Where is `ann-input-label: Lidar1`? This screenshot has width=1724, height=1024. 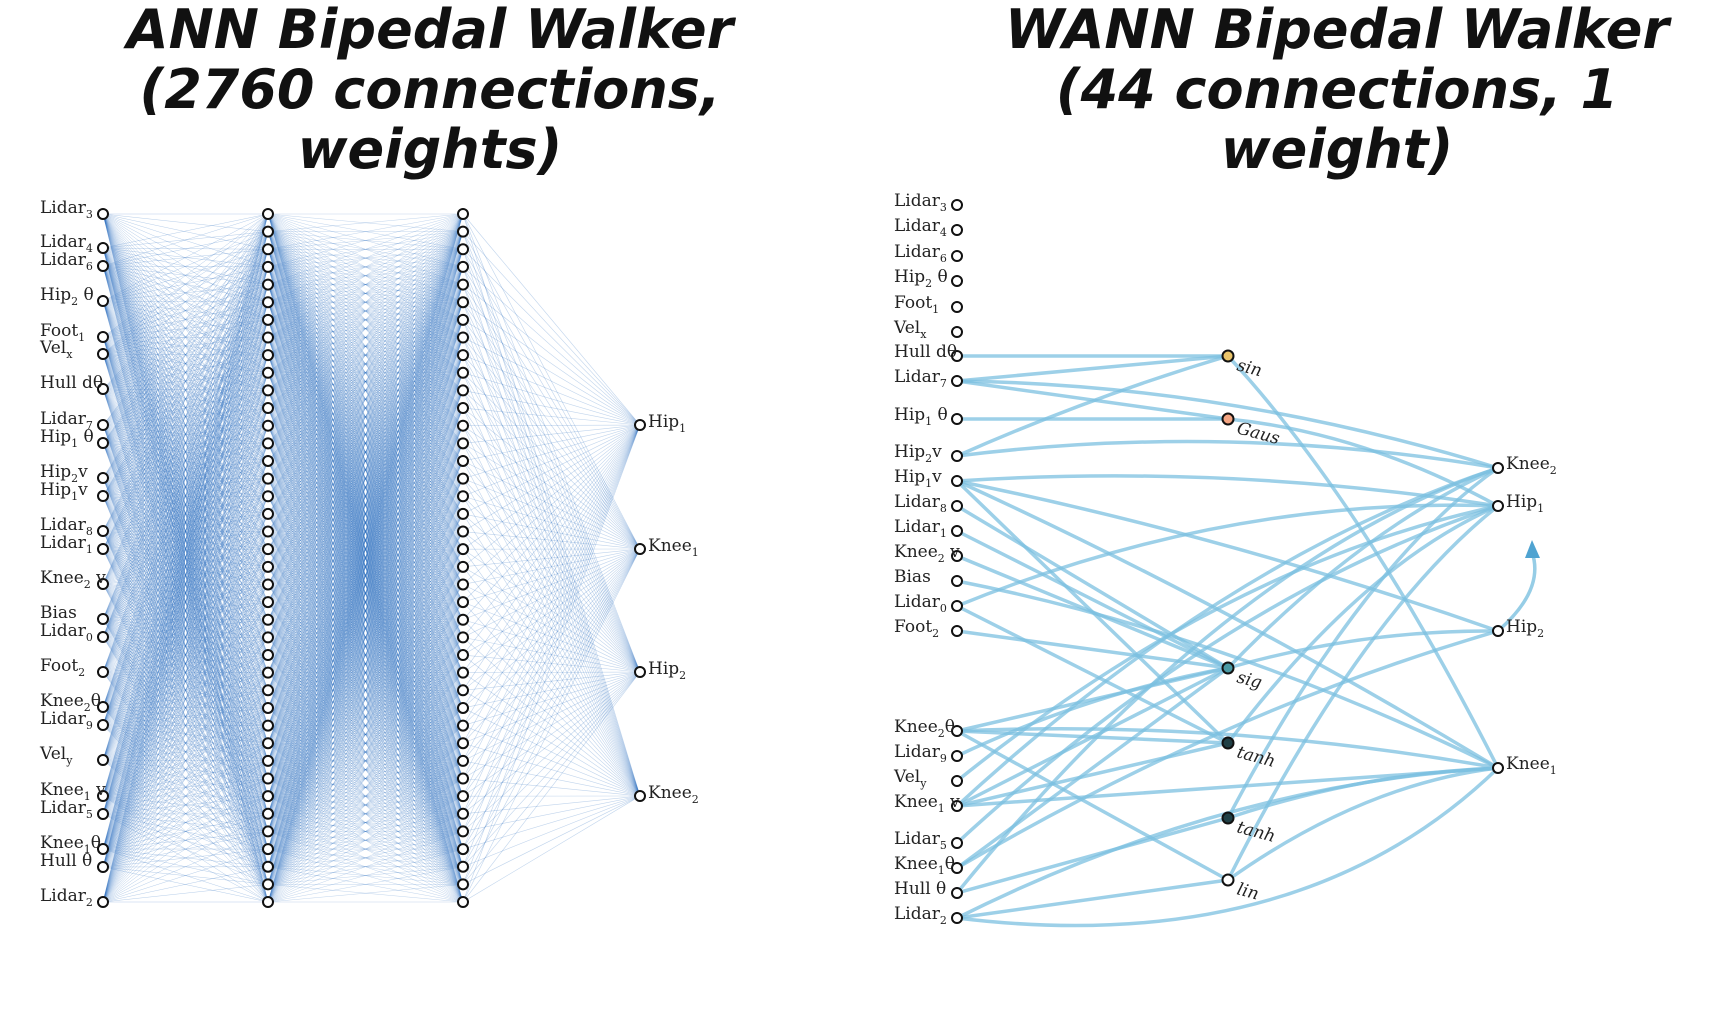 ann-input-label: Lidar1 is located at coordinates (66, 544).